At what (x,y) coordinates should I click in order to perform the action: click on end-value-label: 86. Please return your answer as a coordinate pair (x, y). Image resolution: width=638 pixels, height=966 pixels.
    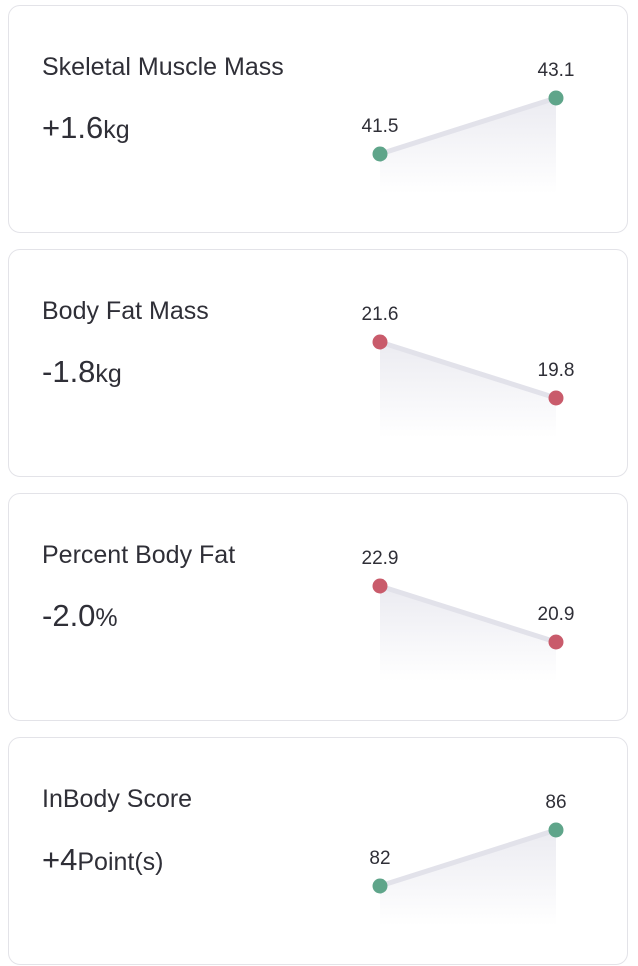
    Looking at the image, I should click on (555, 802).